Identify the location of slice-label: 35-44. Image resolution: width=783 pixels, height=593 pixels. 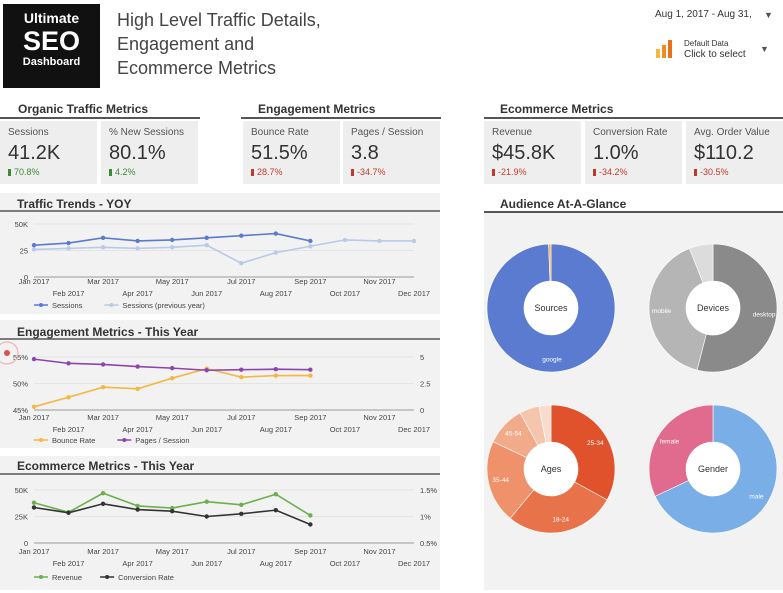
(500, 480).